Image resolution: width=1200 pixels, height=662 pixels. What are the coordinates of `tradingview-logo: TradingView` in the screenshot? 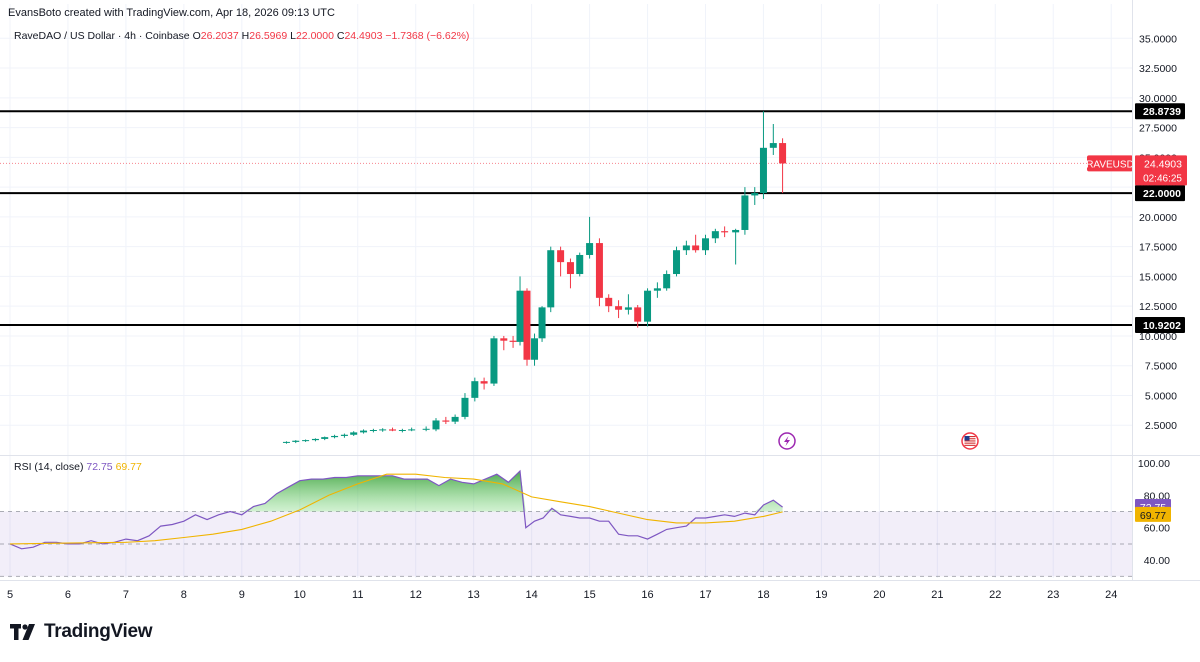 It's located at (81, 632).